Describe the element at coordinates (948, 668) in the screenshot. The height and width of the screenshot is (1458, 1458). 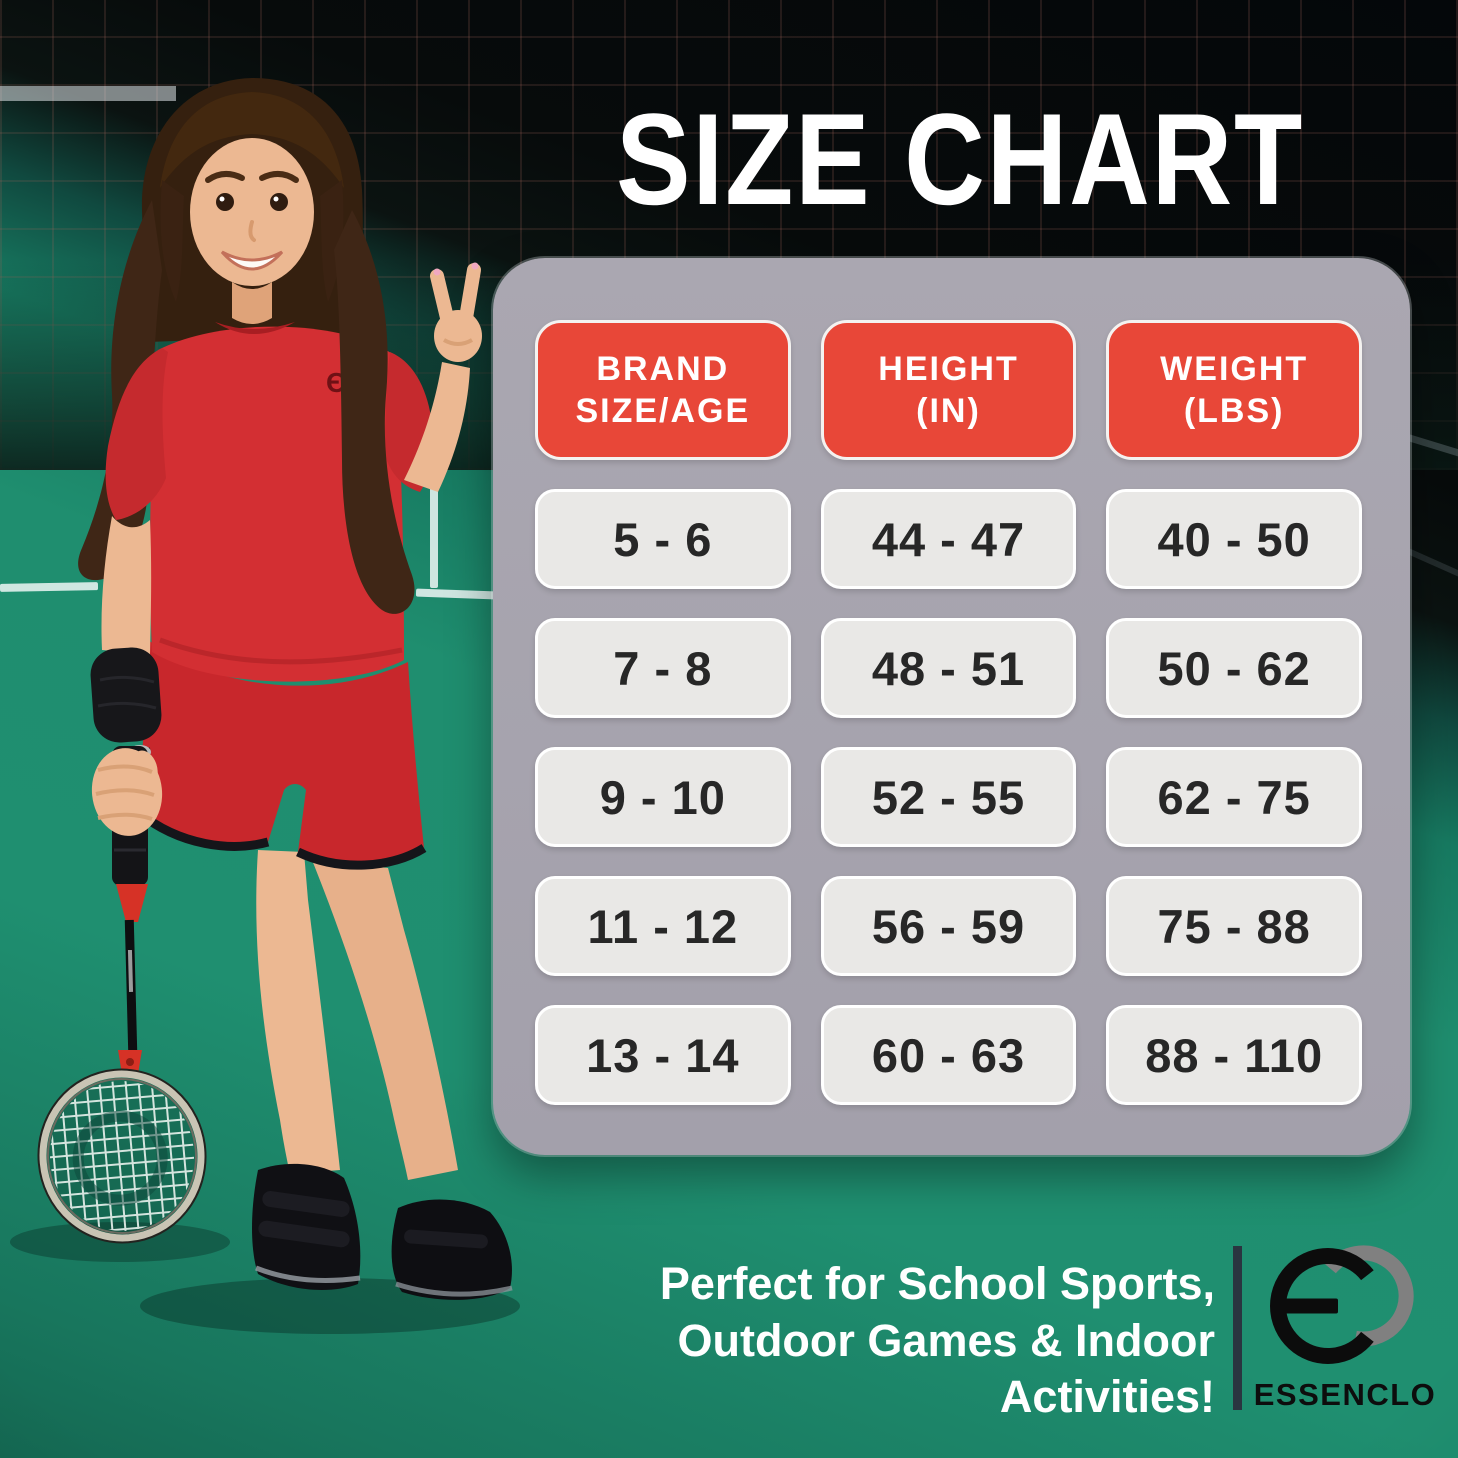
I see `table-cell-height-row2: 48 - 51` at that location.